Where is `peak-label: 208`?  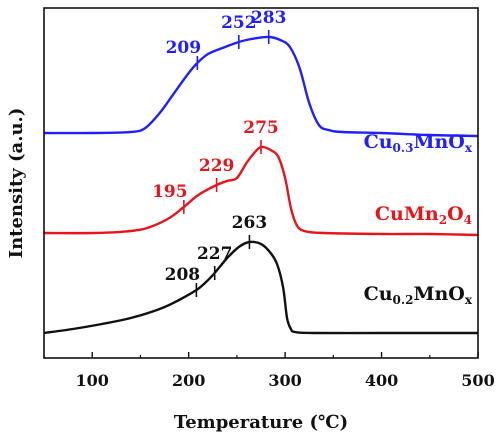 peak-label: 208 is located at coordinates (183, 275).